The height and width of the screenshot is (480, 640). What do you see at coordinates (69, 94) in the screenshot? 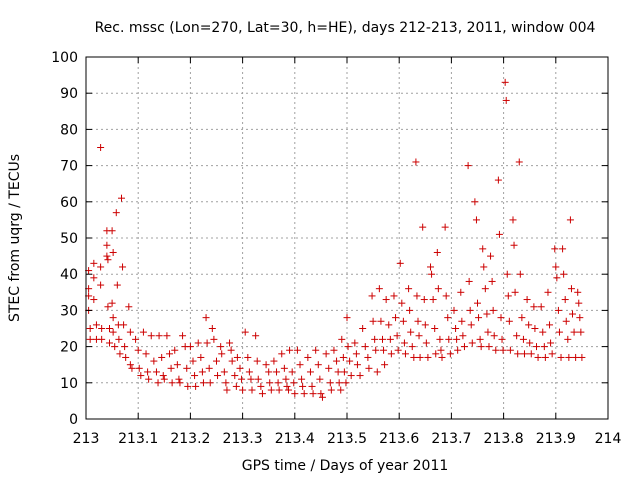
I see `y-tick-label: 90` at bounding box center [69, 94].